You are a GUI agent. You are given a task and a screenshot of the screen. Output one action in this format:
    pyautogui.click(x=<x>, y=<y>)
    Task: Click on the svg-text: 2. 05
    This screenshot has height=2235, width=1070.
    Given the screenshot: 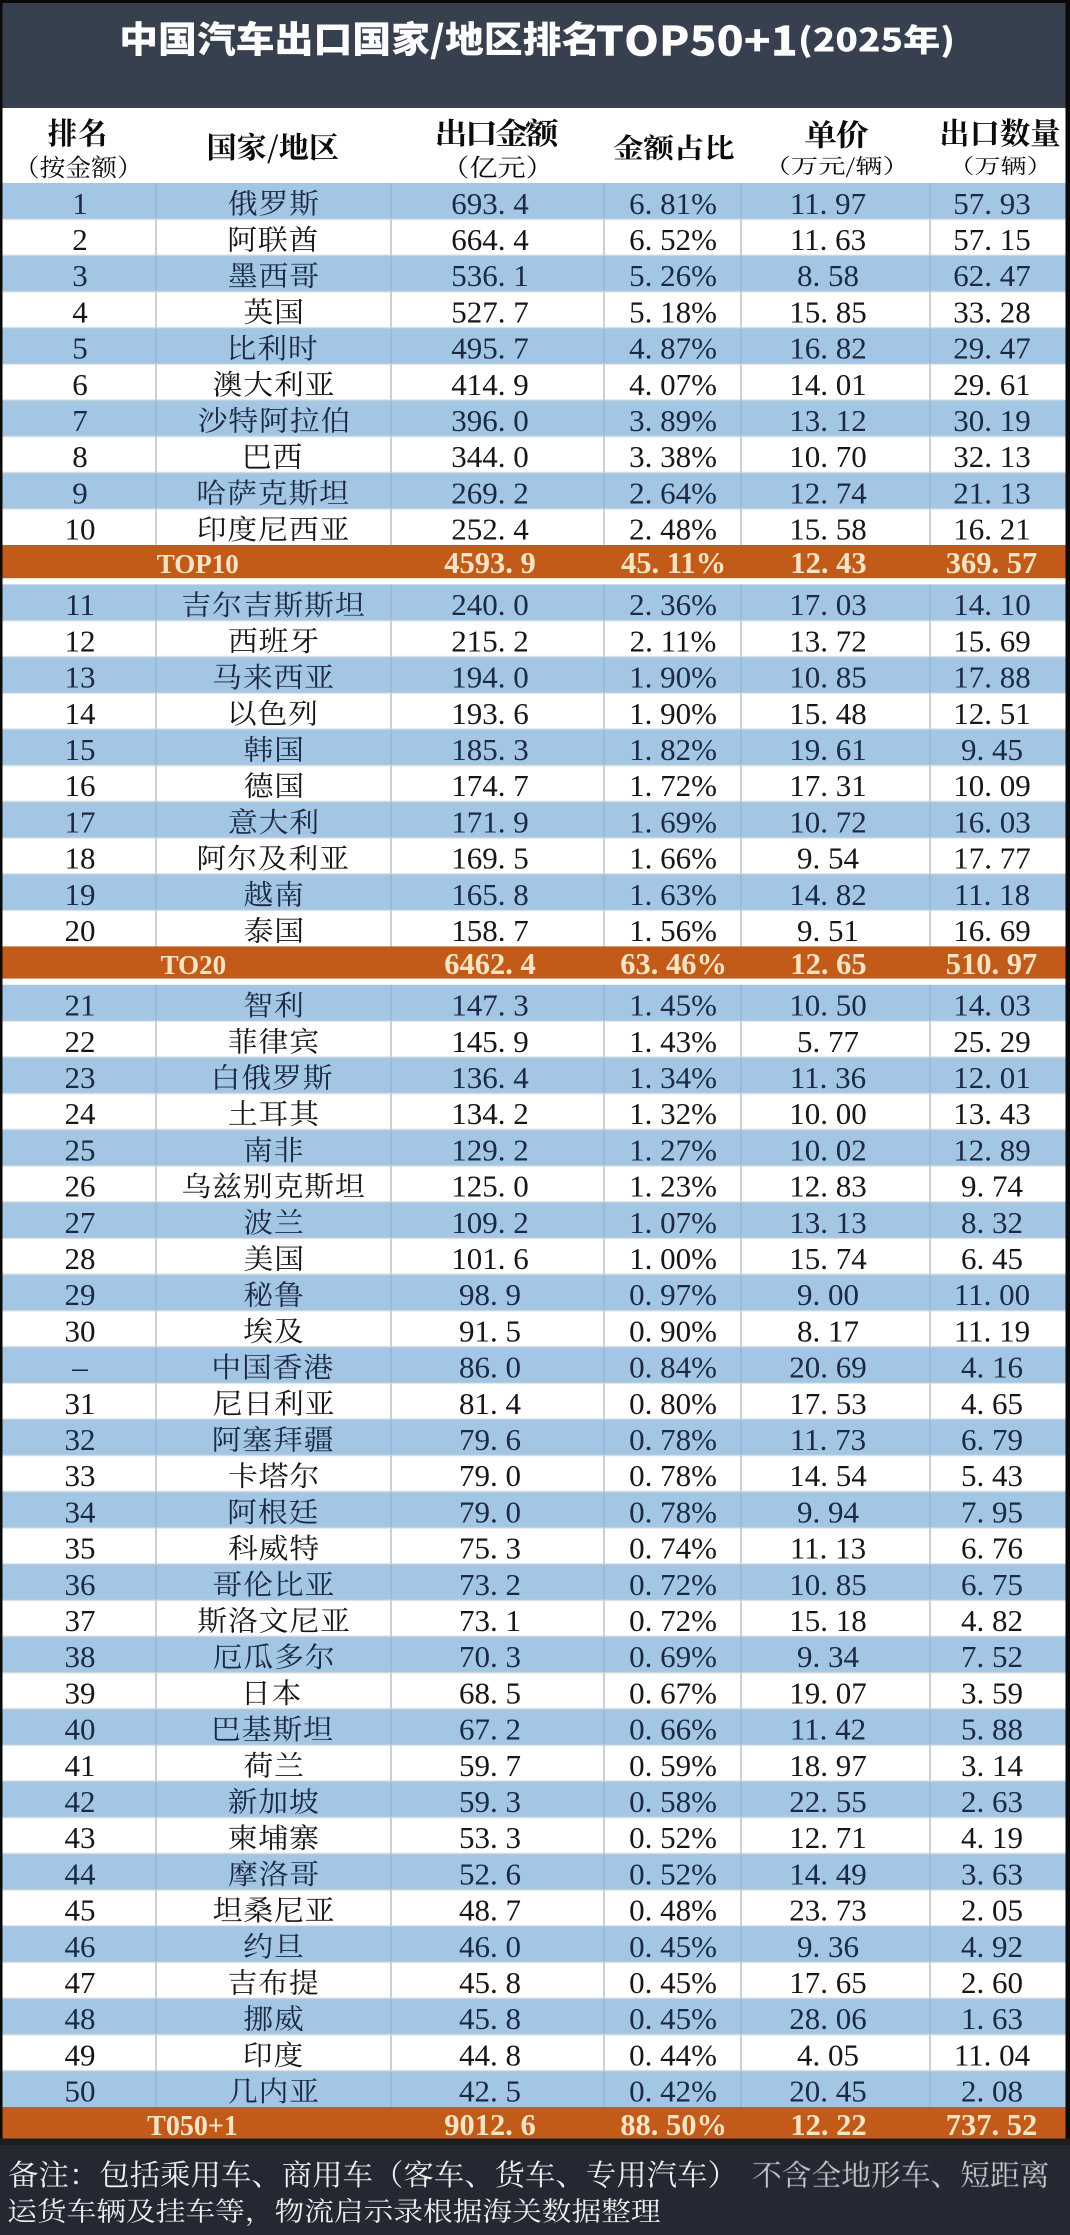 What is the action you would take?
    pyautogui.click(x=992, y=1910)
    